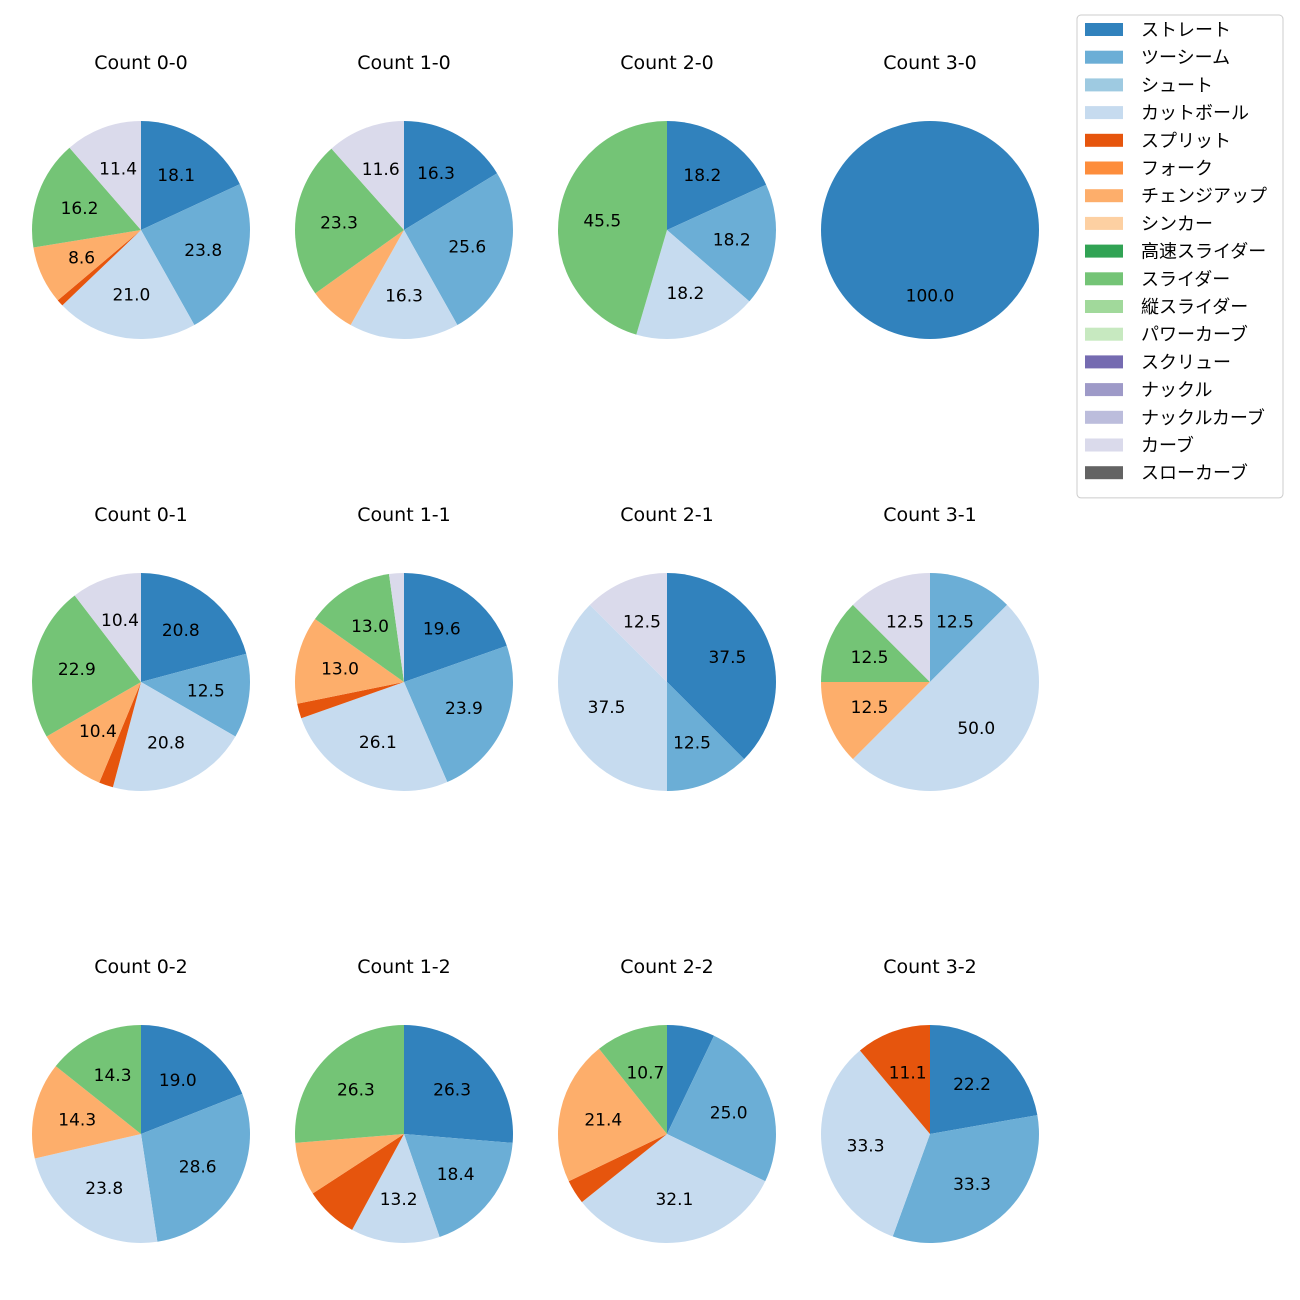  I want to click on legend-label: カットボール, so click(1195, 113).